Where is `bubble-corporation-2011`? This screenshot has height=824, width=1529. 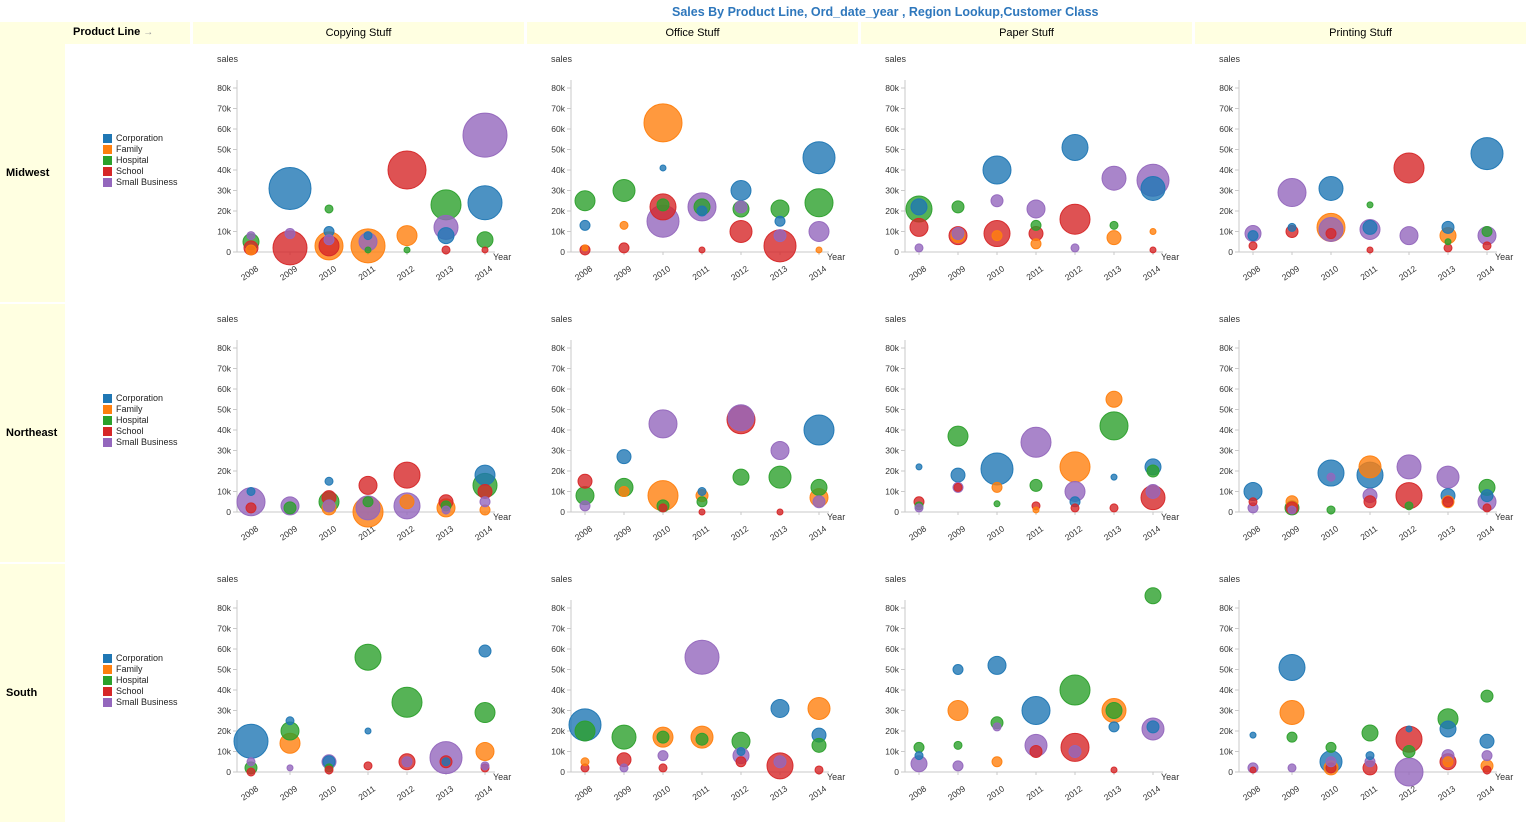 bubble-corporation-2011 is located at coordinates (1036, 710).